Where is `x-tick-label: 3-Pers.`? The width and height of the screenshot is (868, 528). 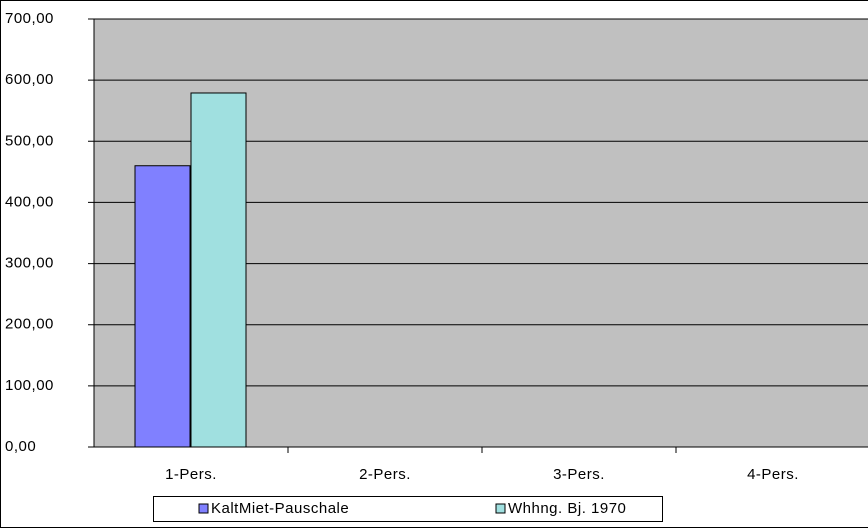
x-tick-label: 3-Pers. is located at coordinates (579, 474).